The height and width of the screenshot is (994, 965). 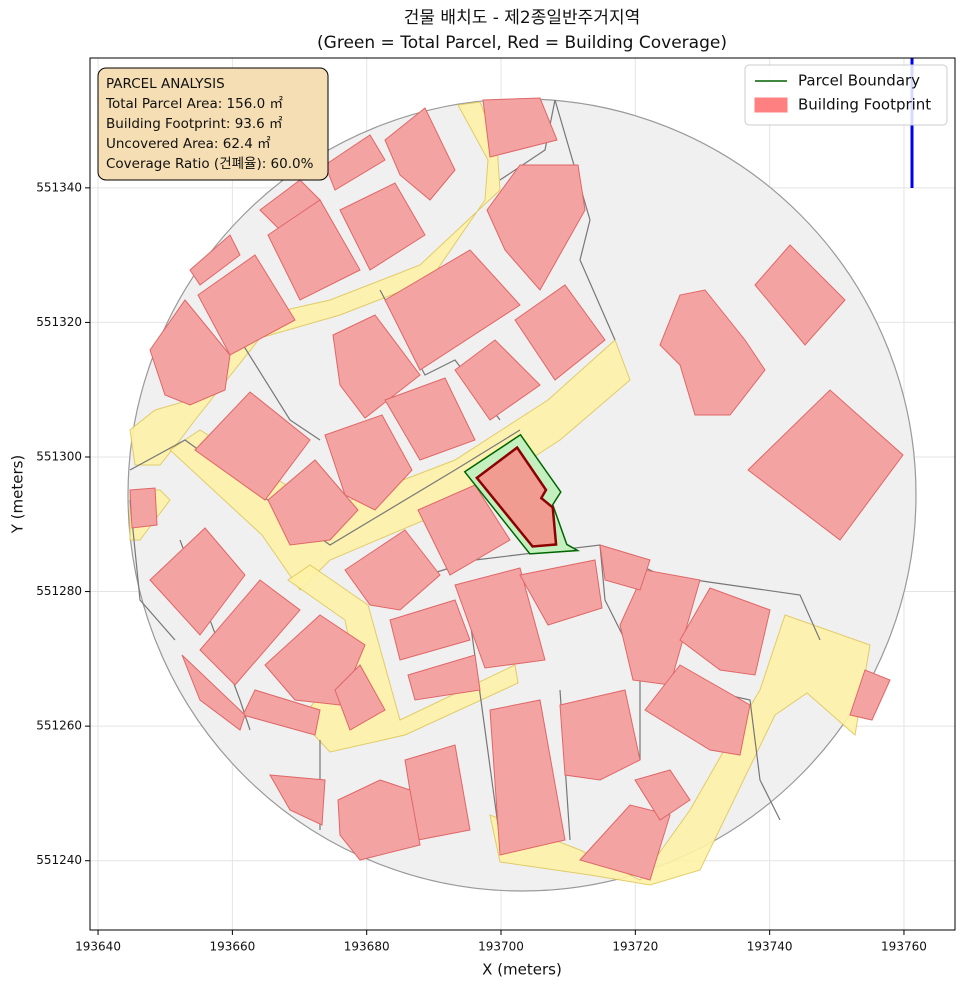 I want to click on x-tick-label: 193680, so click(x=367, y=947).